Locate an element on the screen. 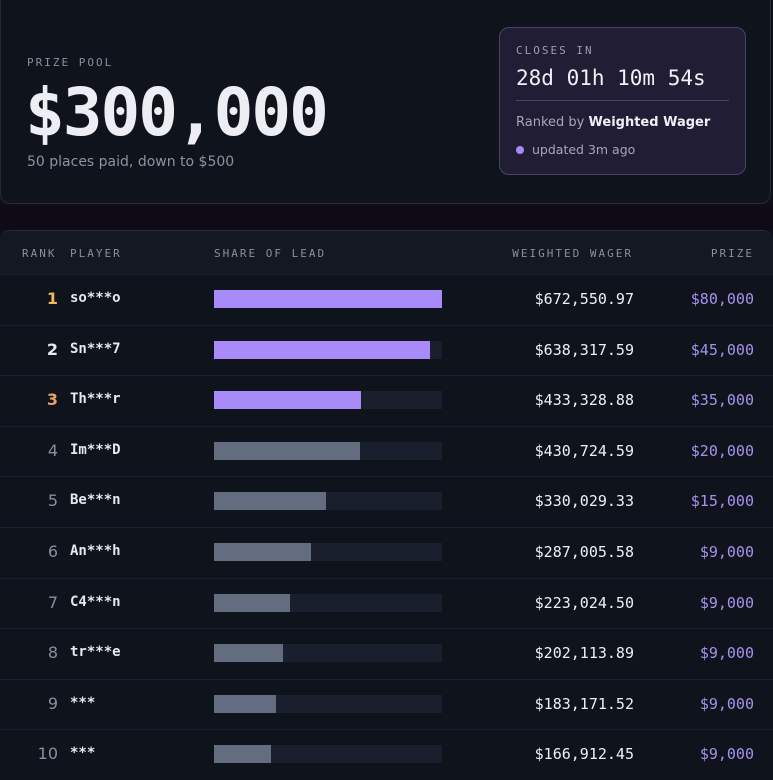 The width and height of the screenshot is (773, 780). weighted-wager-cell: $183,171.52 is located at coordinates (584, 703).